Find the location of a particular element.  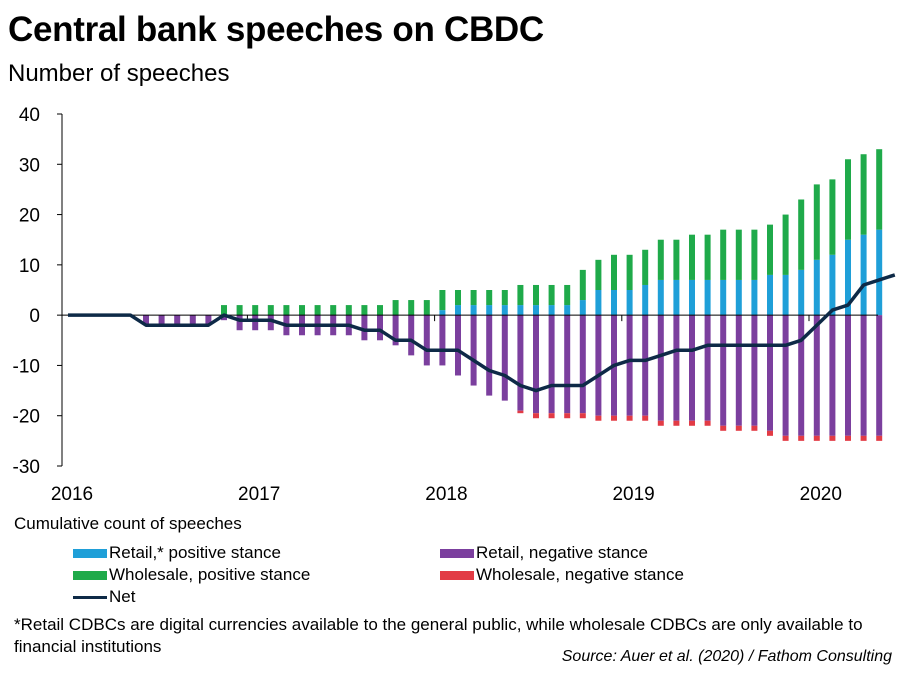

x-tick-label: 2018 is located at coordinates (446, 494).